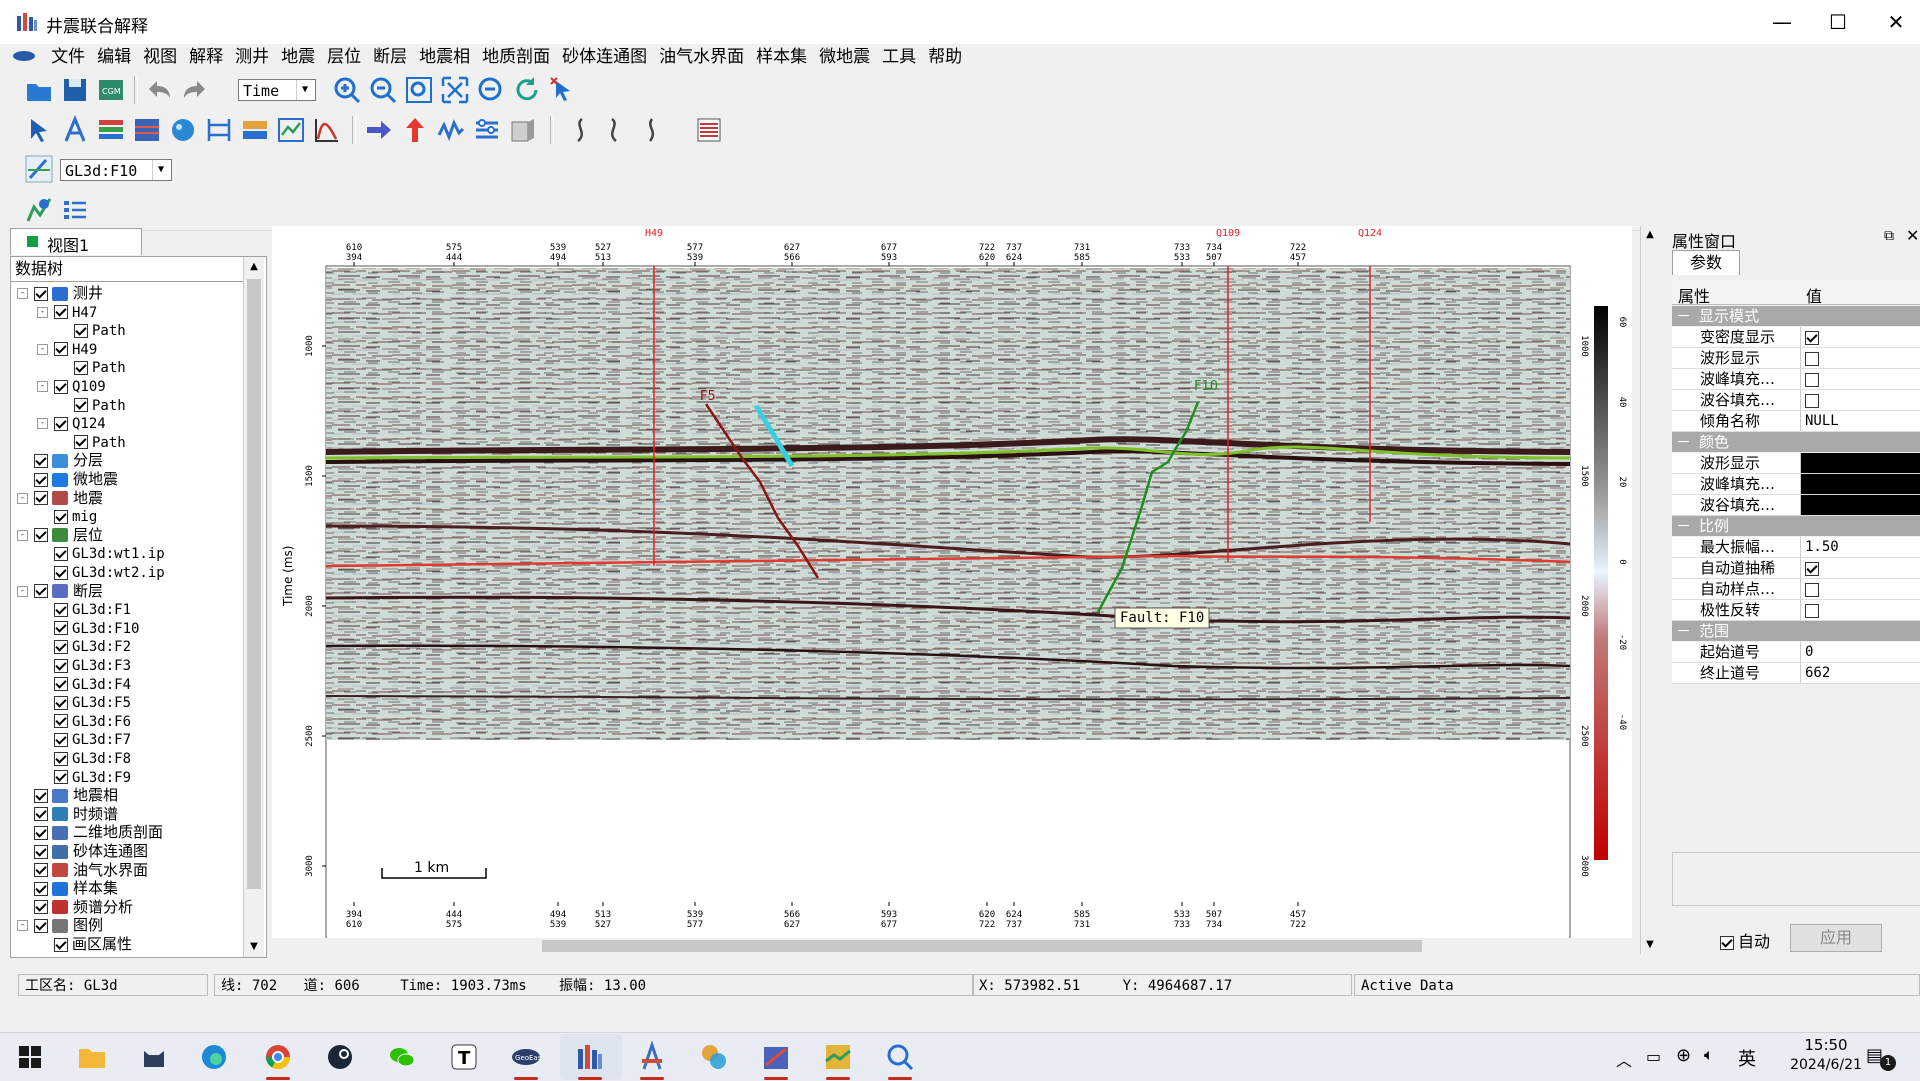 This screenshot has height=1081, width=1920. Describe the element at coordinates (1889, 236) in the screenshot. I see `pin-icon: ⧉` at that location.